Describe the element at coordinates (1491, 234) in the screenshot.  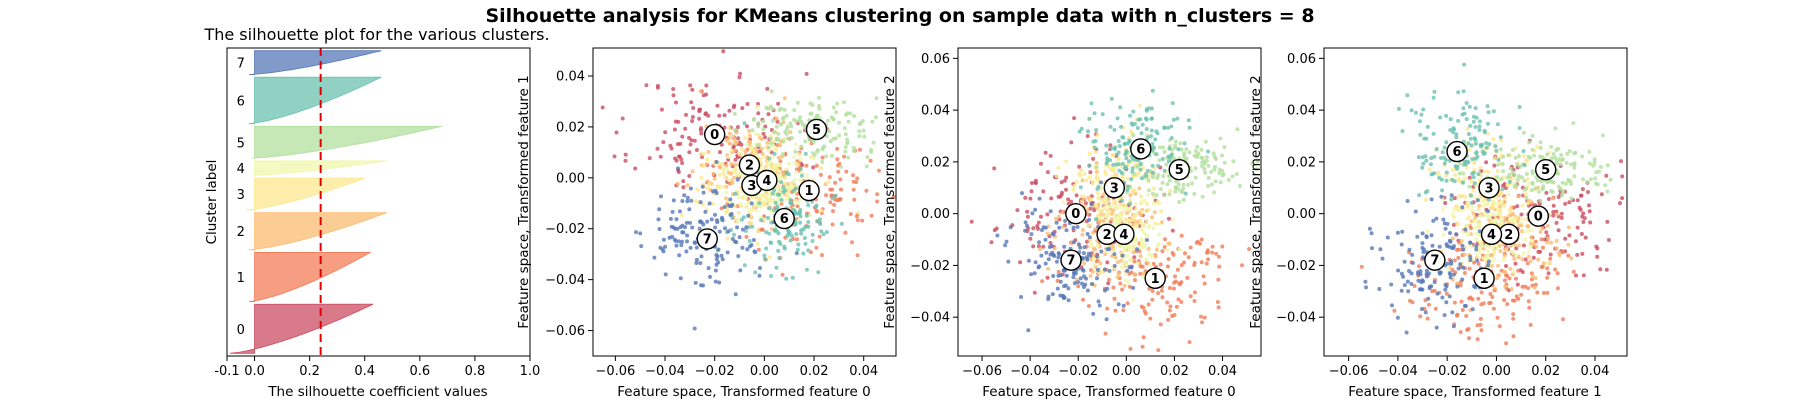
I see `cluster-center-marker` at that location.